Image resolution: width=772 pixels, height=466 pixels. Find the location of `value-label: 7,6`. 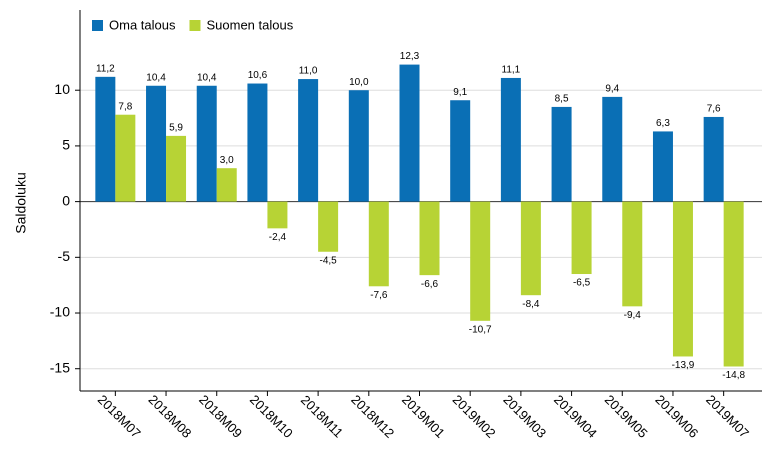

value-label: 7,6 is located at coordinates (714, 109).